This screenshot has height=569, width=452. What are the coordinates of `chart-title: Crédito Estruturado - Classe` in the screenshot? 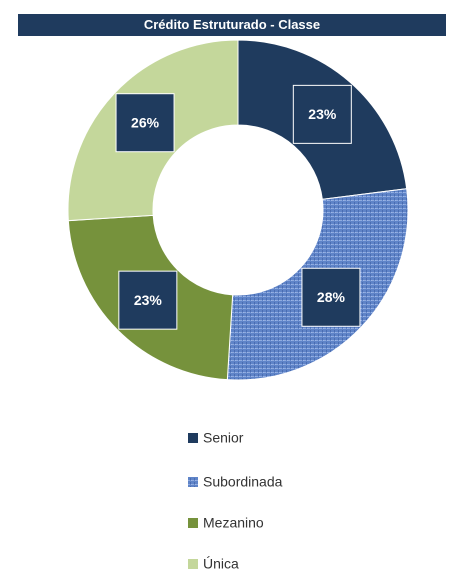 It's located at (232, 24).